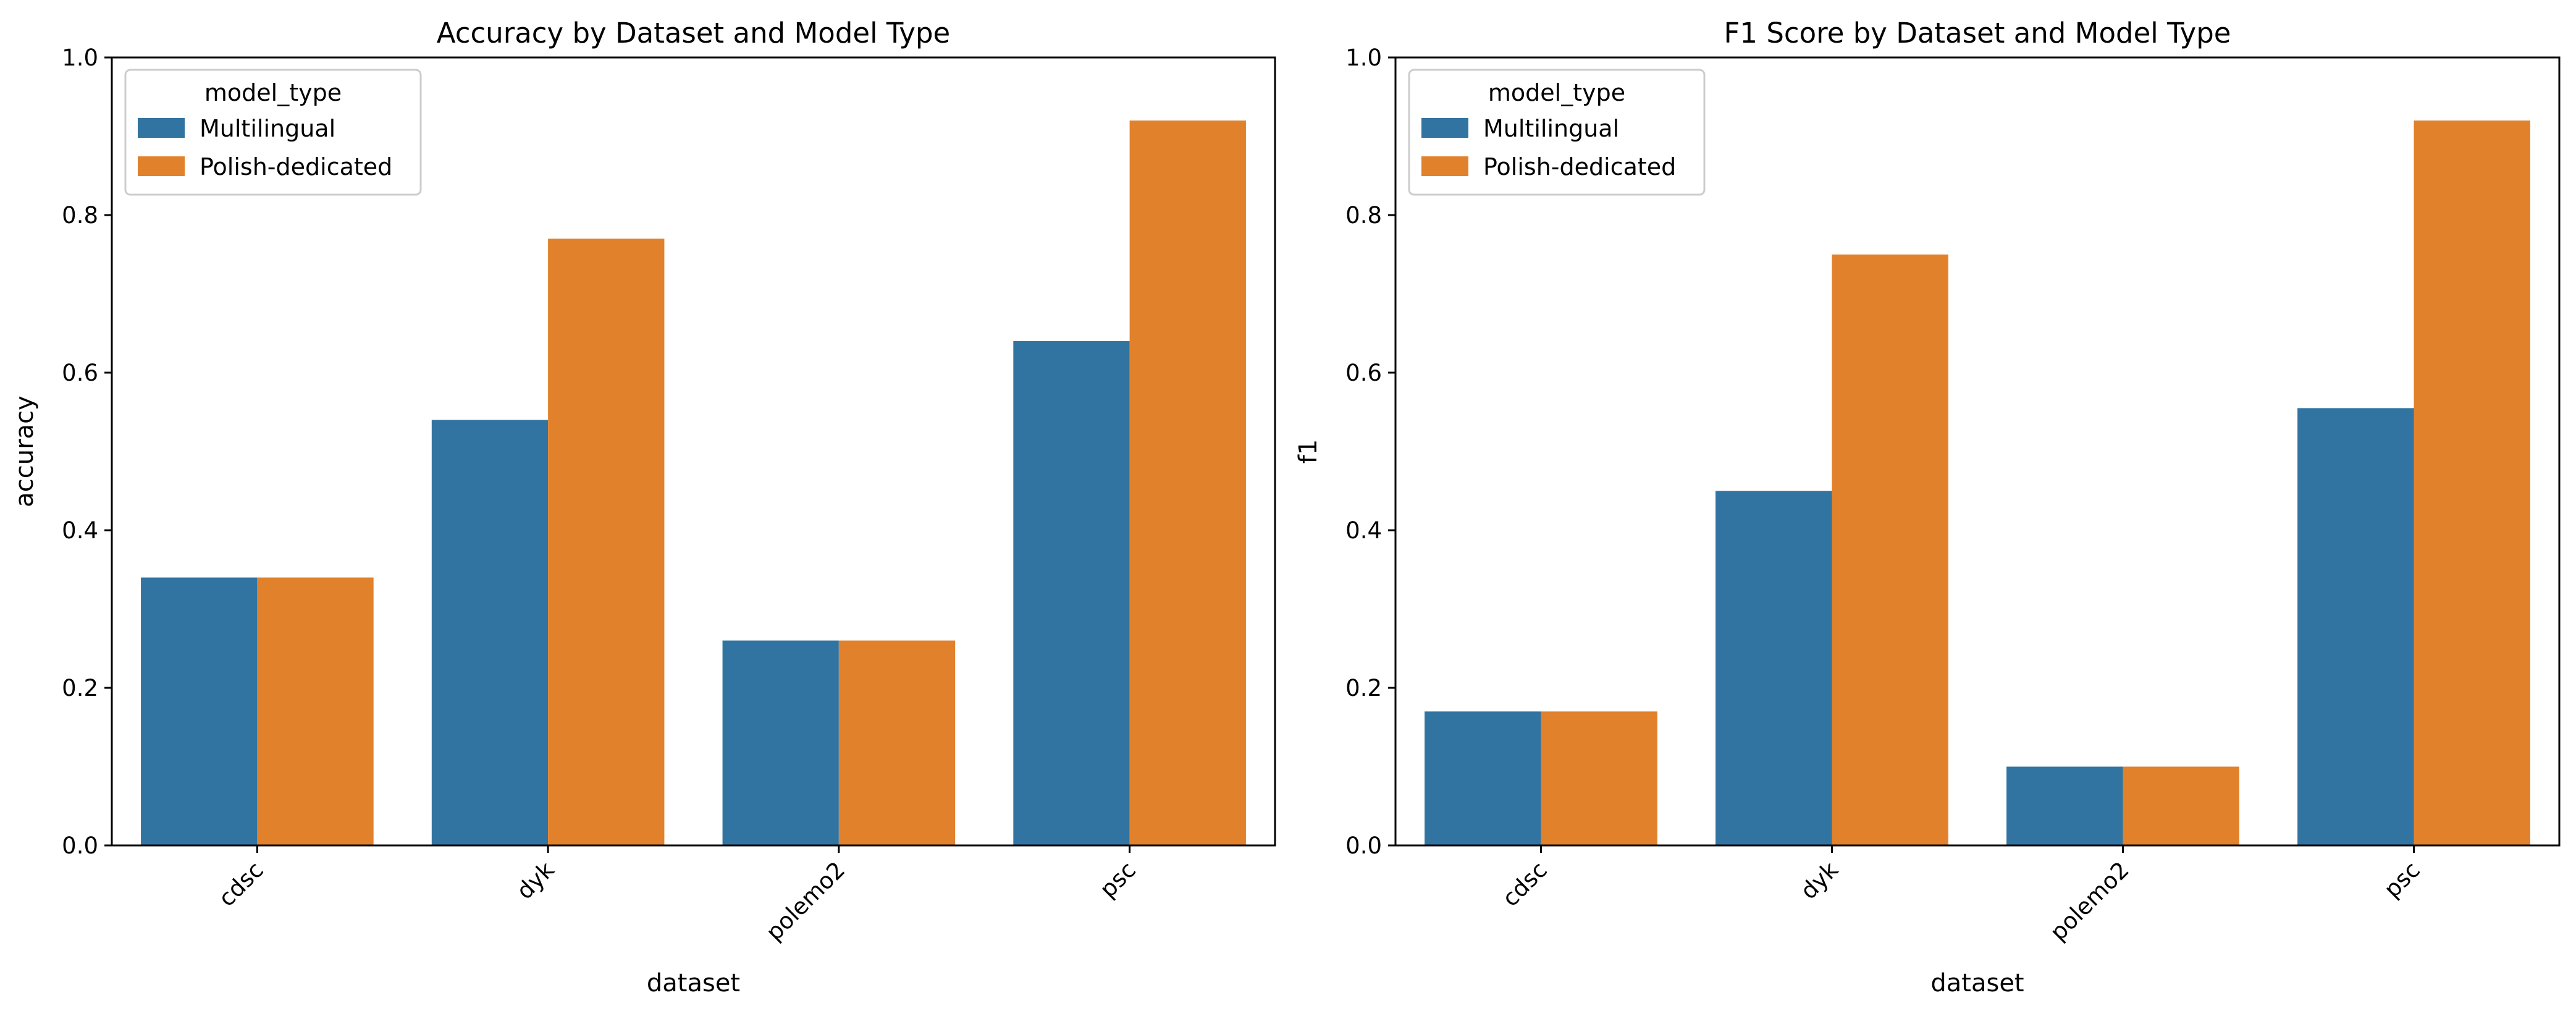 This screenshot has height=1016, width=2576. I want to click on chart-title: Accuracy by Dataset and Model Type, so click(694, 33).